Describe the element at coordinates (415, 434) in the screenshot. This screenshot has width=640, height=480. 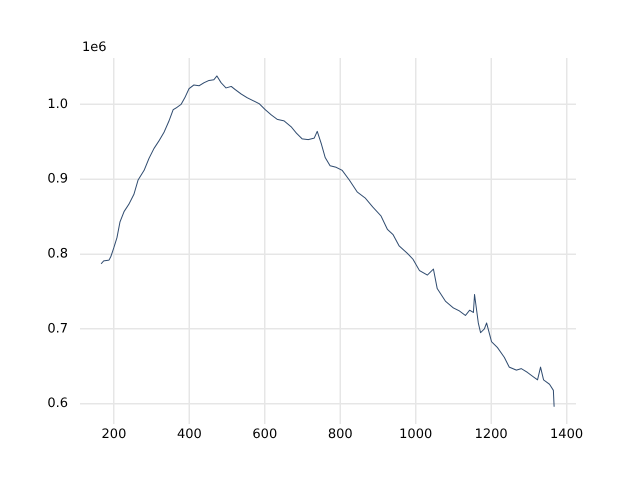
I see `x-tick-label: 1000` at that location.